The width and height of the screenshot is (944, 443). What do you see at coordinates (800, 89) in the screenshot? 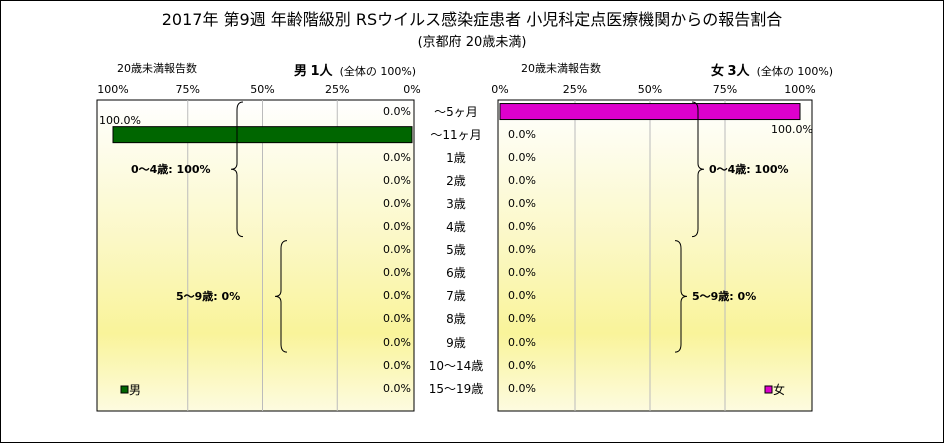
I see `female-x-tick-label: 100%` at bounding box center [800, 89].